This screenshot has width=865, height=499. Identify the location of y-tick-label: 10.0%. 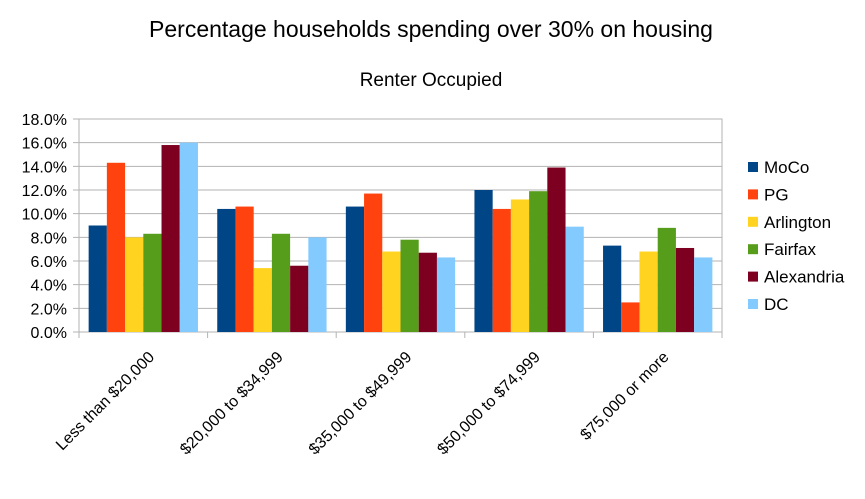
(44, 215).